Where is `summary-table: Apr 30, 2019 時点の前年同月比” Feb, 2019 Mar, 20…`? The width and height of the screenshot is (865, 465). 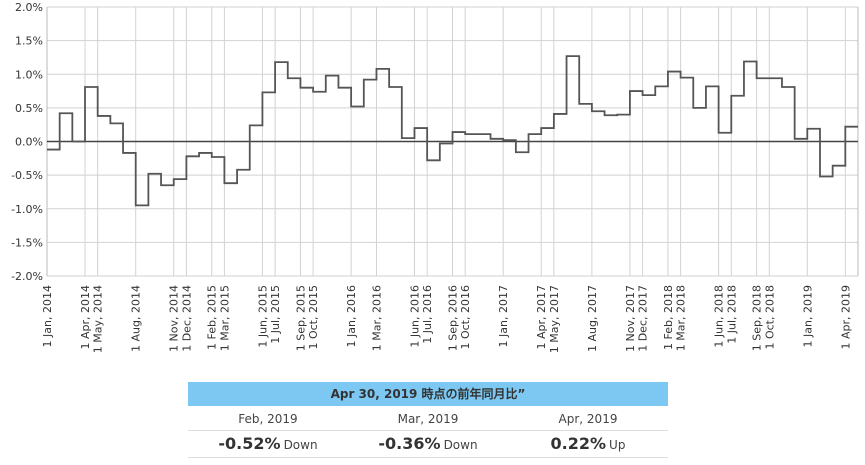
summary-table: Apr 30, 2019 時点の前年同月比” Feb, 2019 Mar, 20… is located at coordinates (428, 420).